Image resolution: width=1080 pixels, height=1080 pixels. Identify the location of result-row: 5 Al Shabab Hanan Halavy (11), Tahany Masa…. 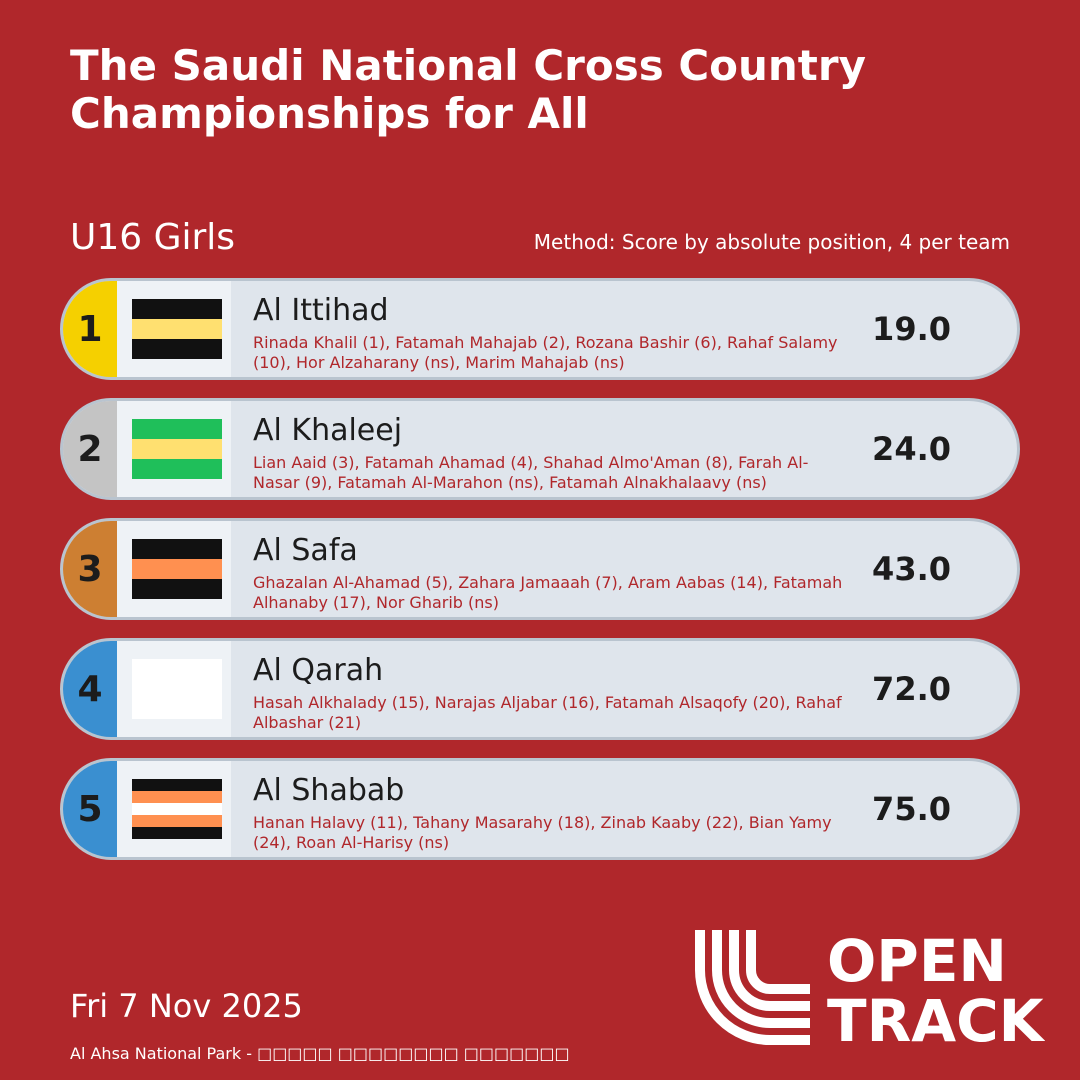
(540, 809).